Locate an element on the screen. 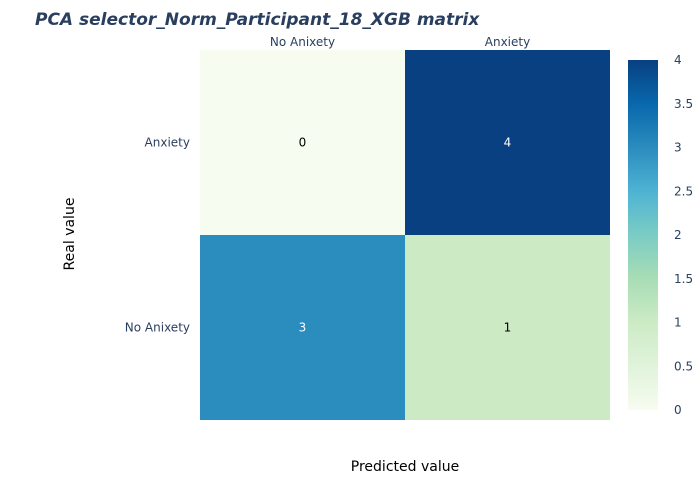 This screenshot has height=500, width=700. cell-value-label: 4 is located at coordinates (508, 143).